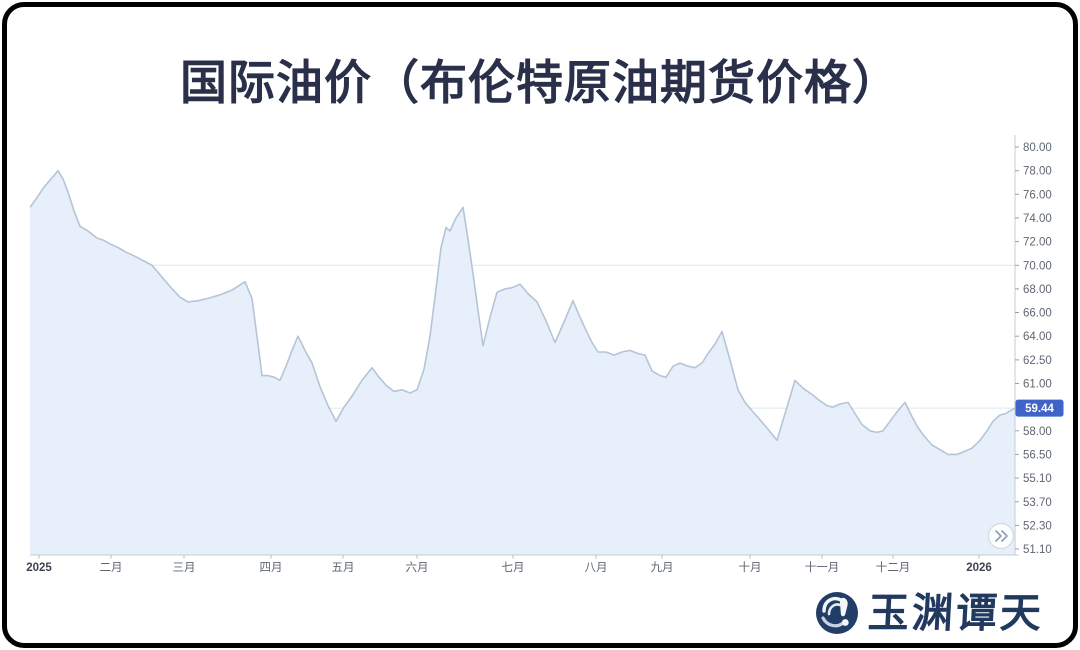 The image size is (1080, 650). I want to click on current-price-label: 59.44, so click(1039, 409).